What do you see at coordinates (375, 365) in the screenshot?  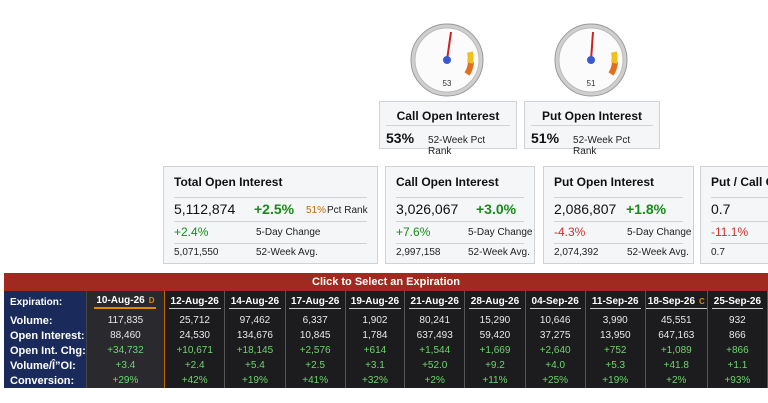 I see `expiration-cell: +3.1` at bounding box center [375, 365].